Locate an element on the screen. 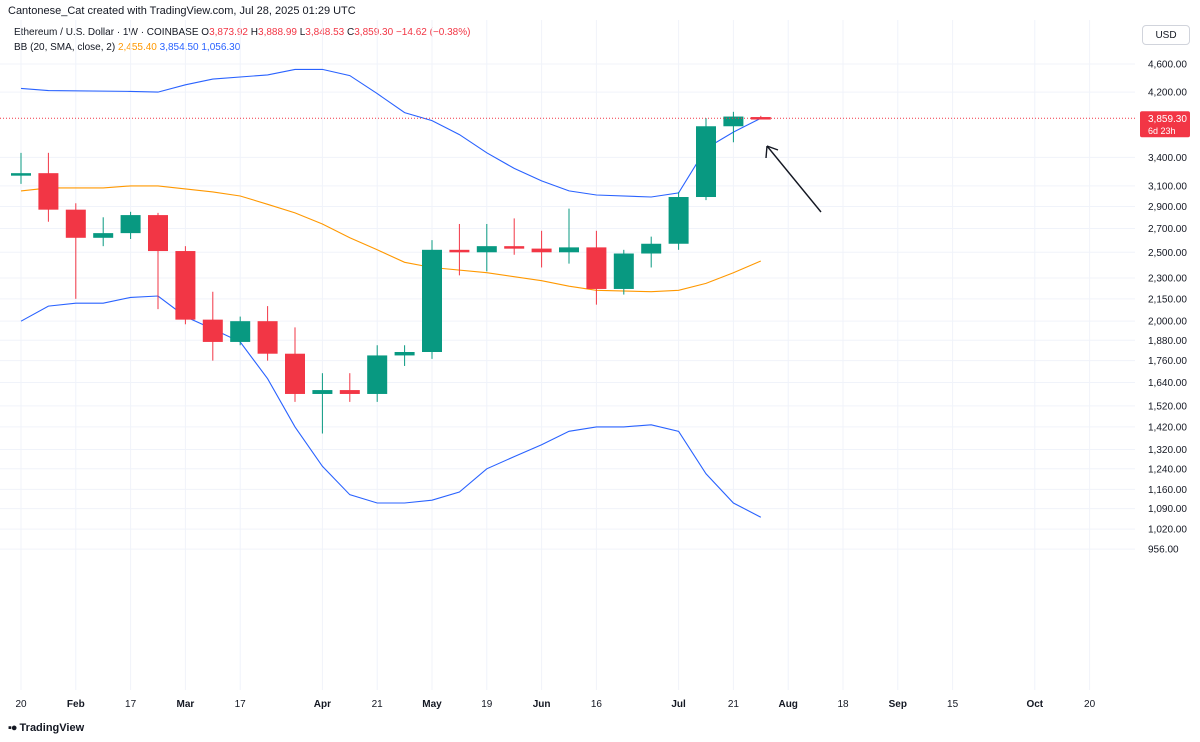 The image size is (1200, 742). x-tick-label: 16 is located at coordinates (597, 704).